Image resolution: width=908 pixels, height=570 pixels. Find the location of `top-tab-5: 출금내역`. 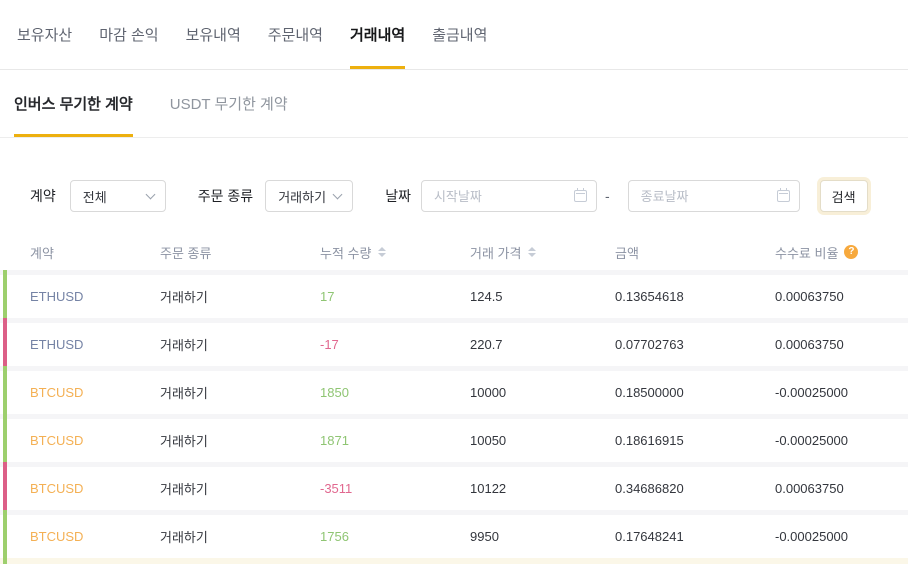

top-tab-5: 출금내역 is located at coordinates (460, 35).